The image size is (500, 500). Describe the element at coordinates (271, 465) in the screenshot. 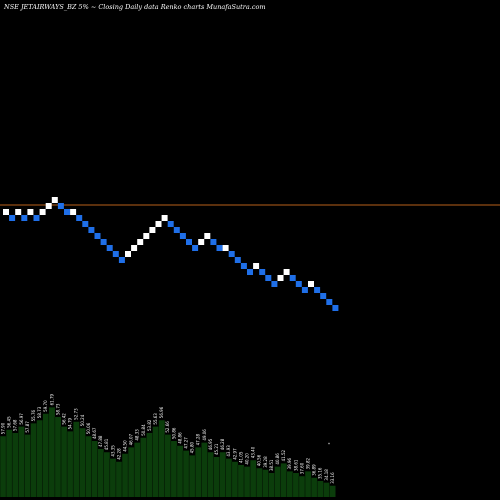

I see `price-label: 38.51` at that location.